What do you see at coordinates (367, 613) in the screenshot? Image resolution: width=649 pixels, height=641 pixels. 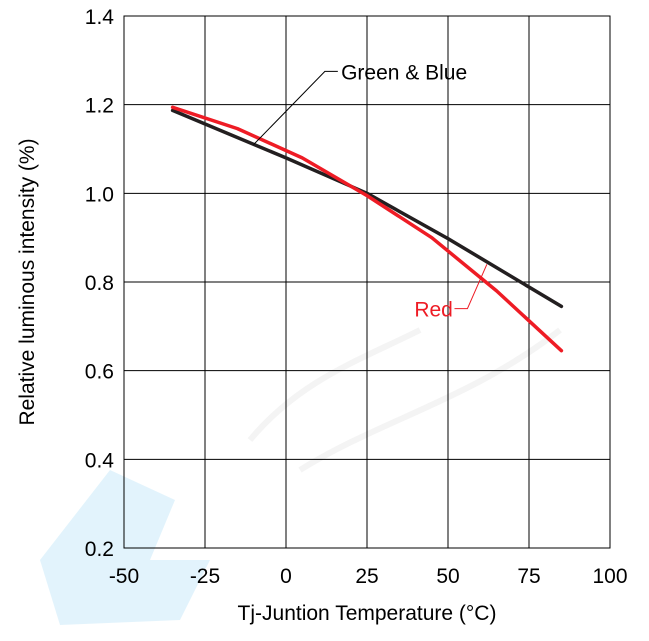 I see `x-axis-title: Tj-Juntion Temperature (°C)` at bounding box center [367, 613].